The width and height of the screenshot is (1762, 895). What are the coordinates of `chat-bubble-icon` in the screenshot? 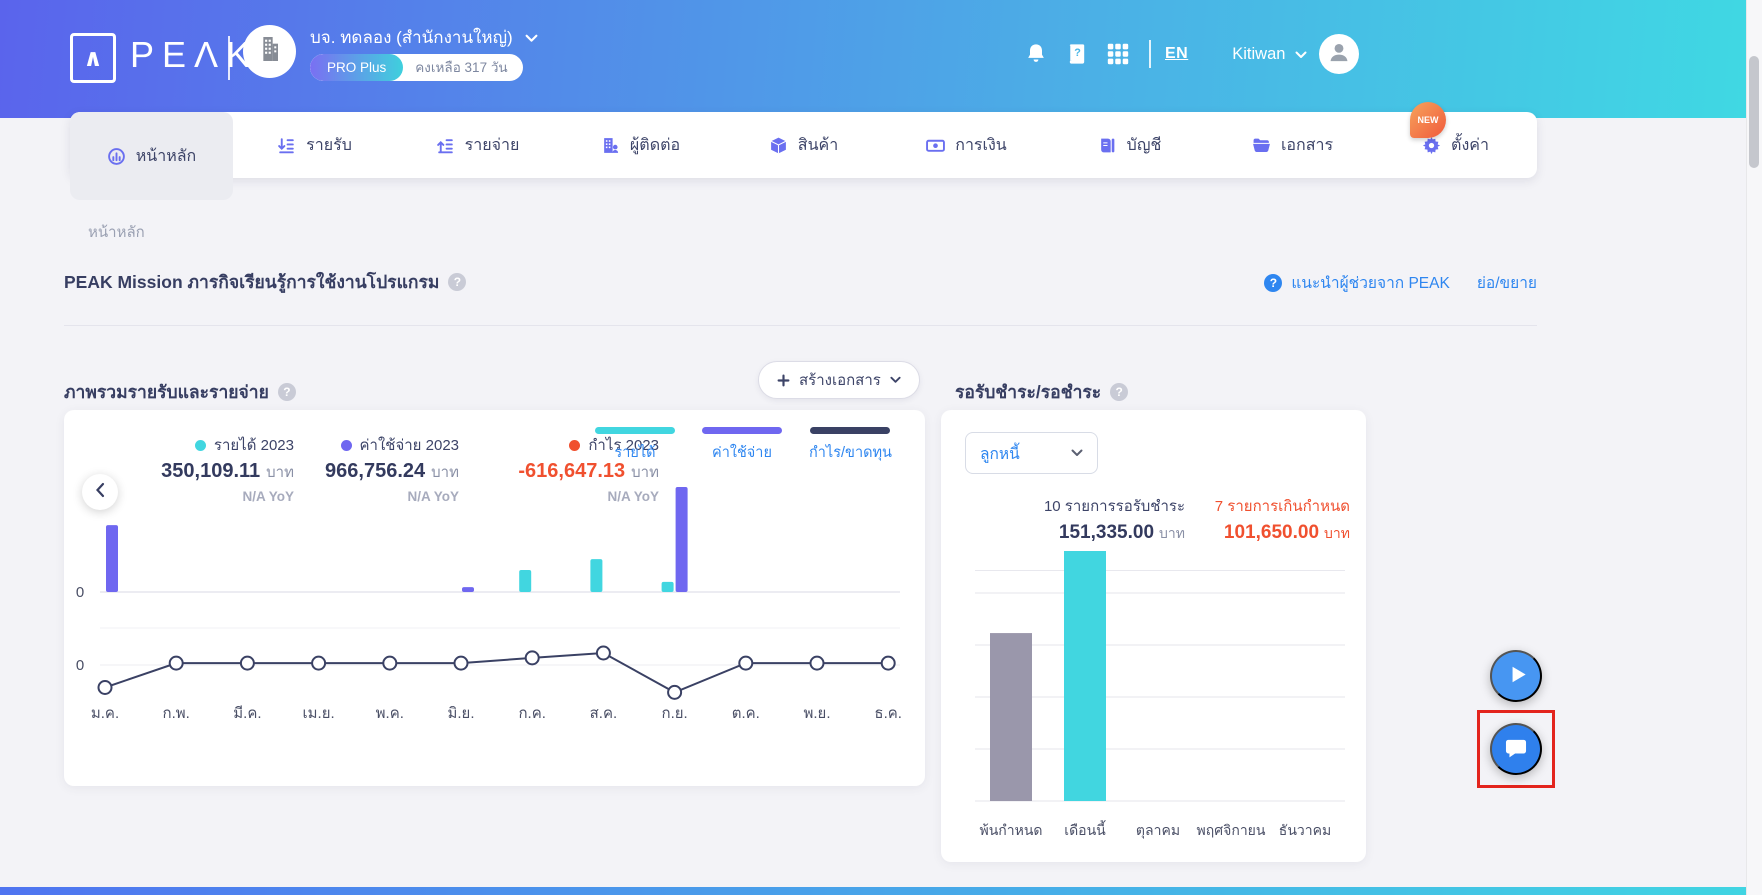 It's located at (1516, 749).